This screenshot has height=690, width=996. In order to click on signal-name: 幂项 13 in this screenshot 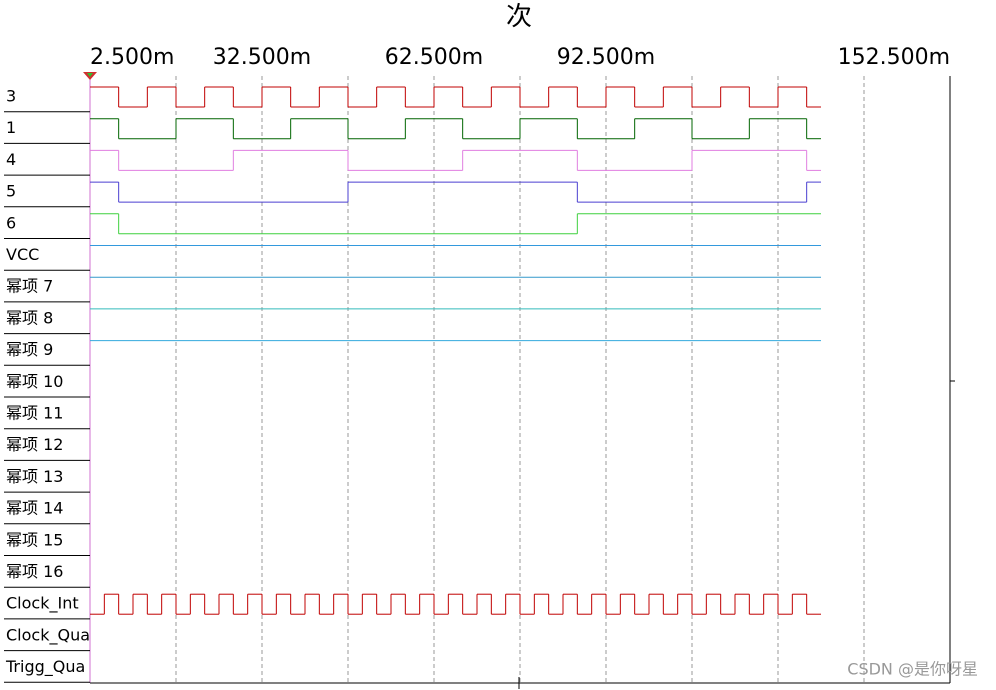, I will do `click(34, 476)`.